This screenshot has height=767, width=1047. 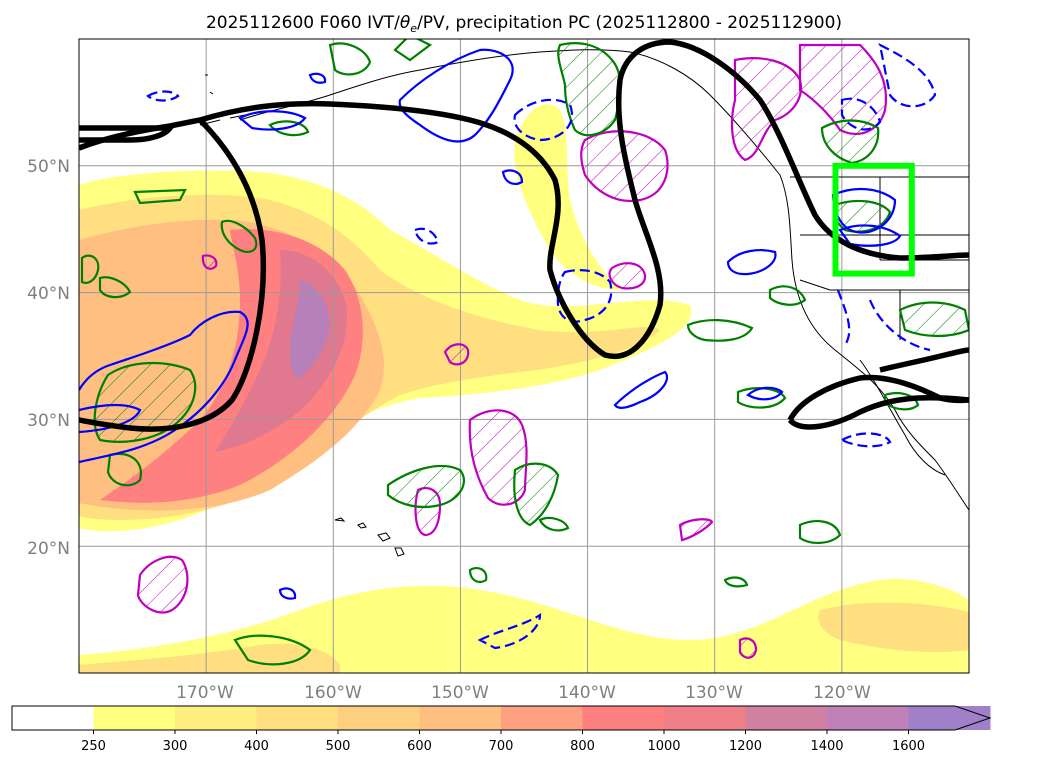 I want to click on colorbar-label: 600, so click(x=419, y=746).